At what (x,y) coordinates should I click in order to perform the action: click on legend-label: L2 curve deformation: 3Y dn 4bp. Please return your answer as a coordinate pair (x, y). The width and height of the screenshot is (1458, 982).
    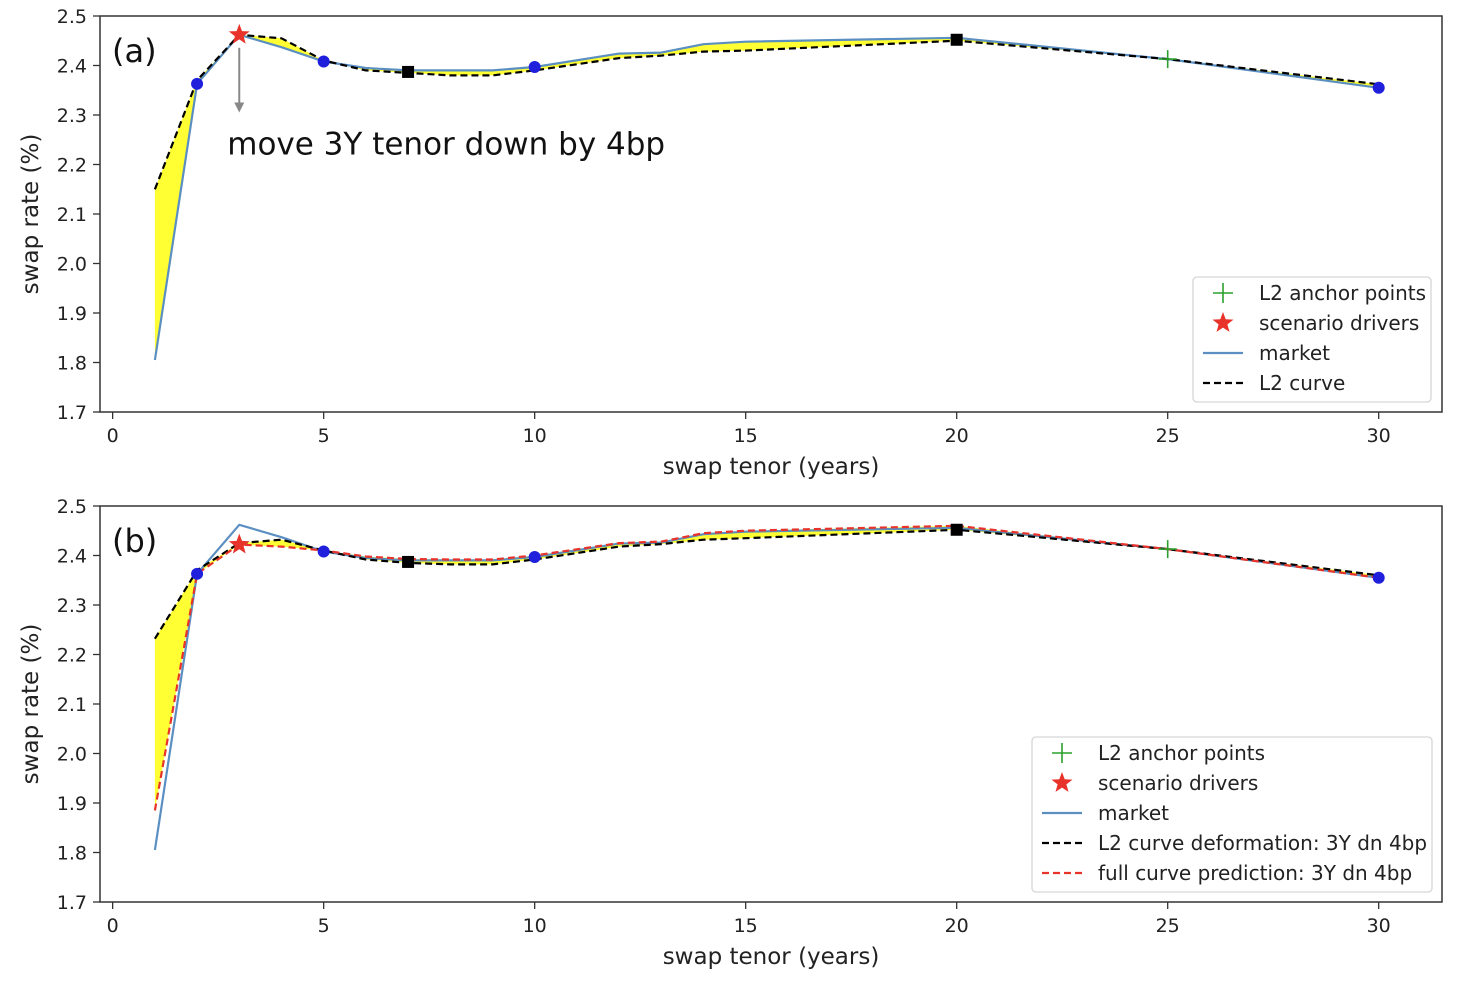
    Looking at the image, I should click on (1262, 843).